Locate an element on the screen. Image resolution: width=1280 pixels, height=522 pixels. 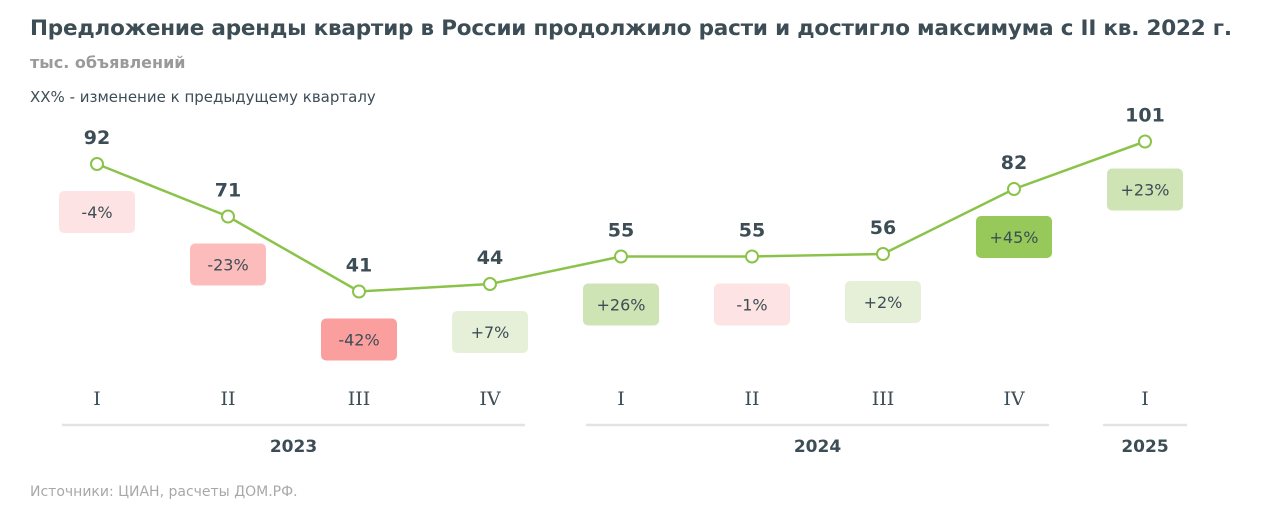
chart-subtitle: тыс. объявлений is located at coordinates (108, 62).